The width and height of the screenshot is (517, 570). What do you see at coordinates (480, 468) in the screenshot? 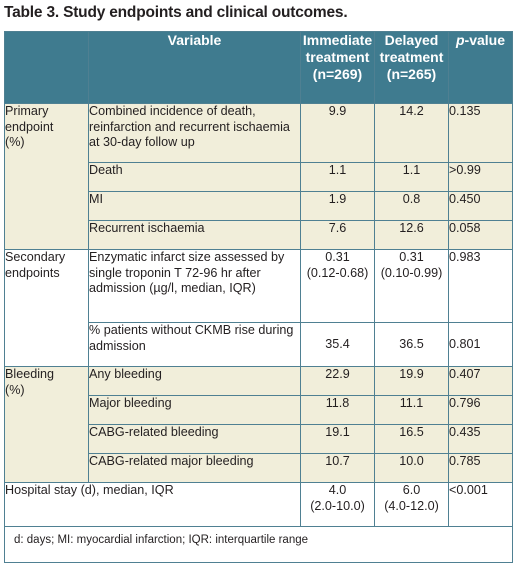
I see `pvalue-cell: 0.785` at bounding box center [480, 468].